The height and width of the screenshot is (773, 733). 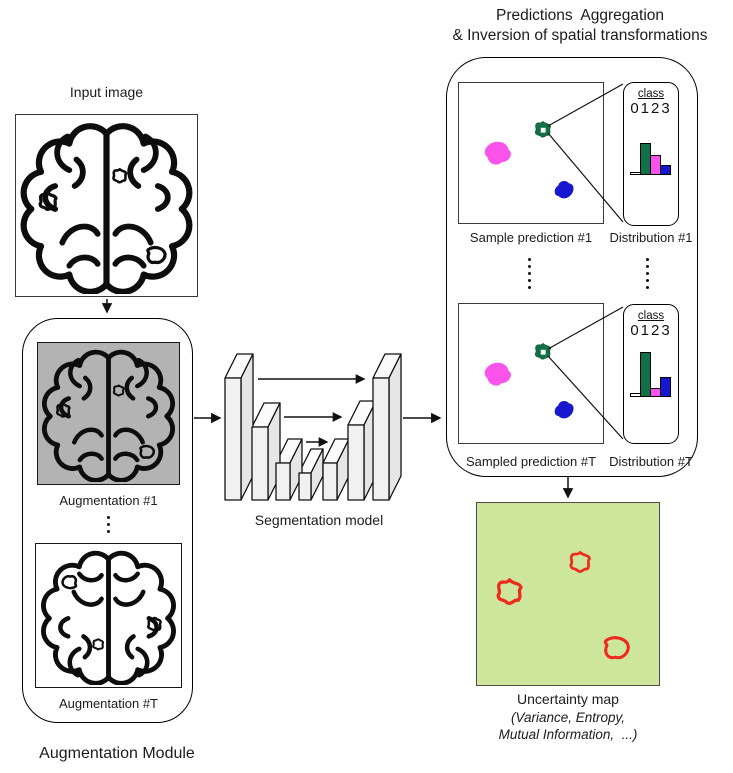 I want to click on brain-illustration, so click(x=106, y=205).